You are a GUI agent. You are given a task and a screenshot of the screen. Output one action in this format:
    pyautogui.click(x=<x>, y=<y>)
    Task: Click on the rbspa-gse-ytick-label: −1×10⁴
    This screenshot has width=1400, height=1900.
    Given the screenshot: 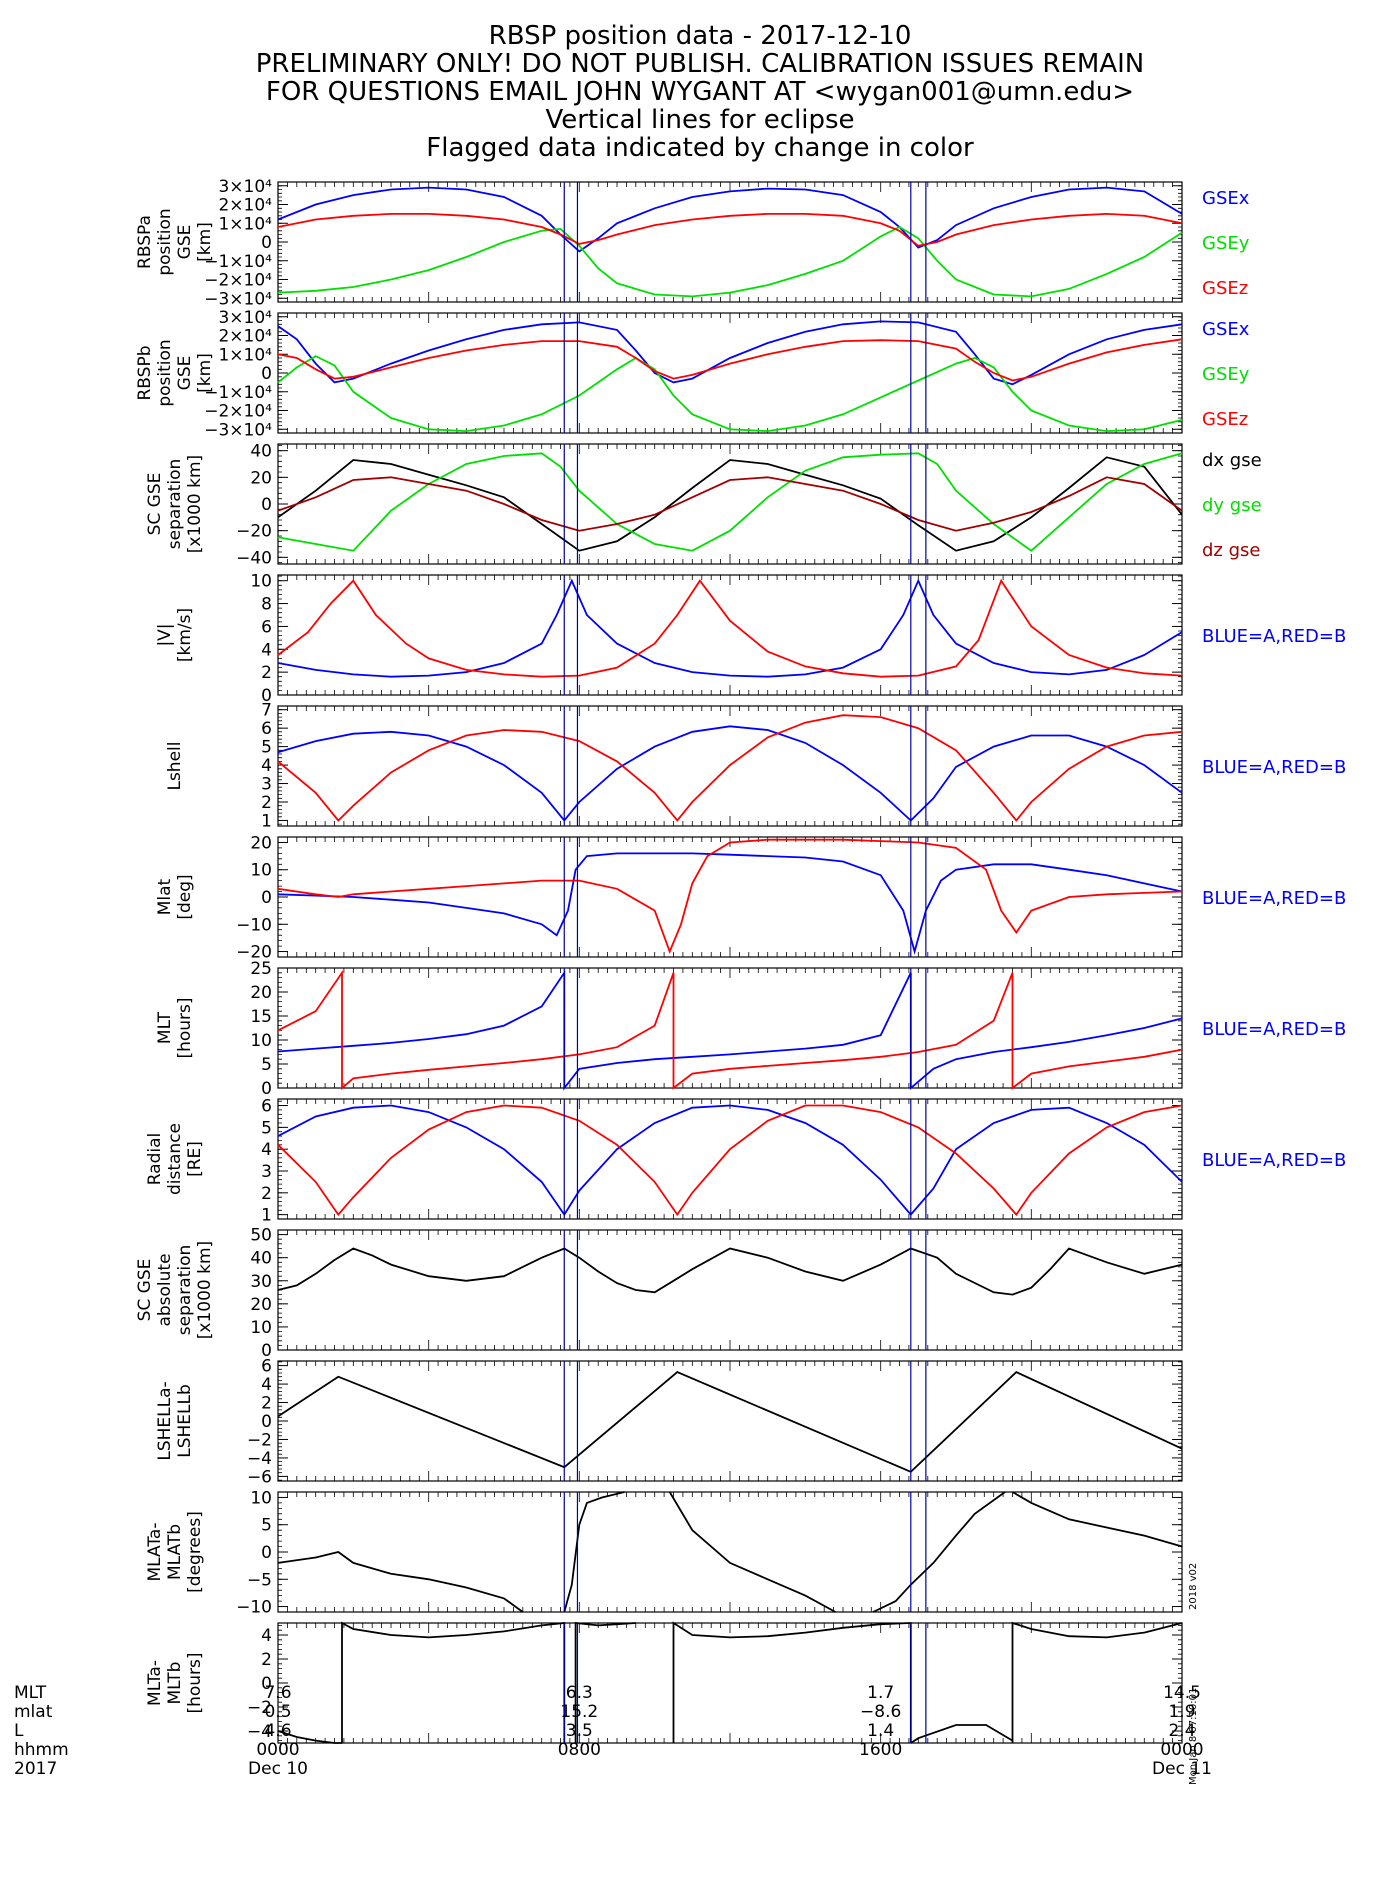 What is the action you would take?
    pyautogui.click(x=238, y=262)
    